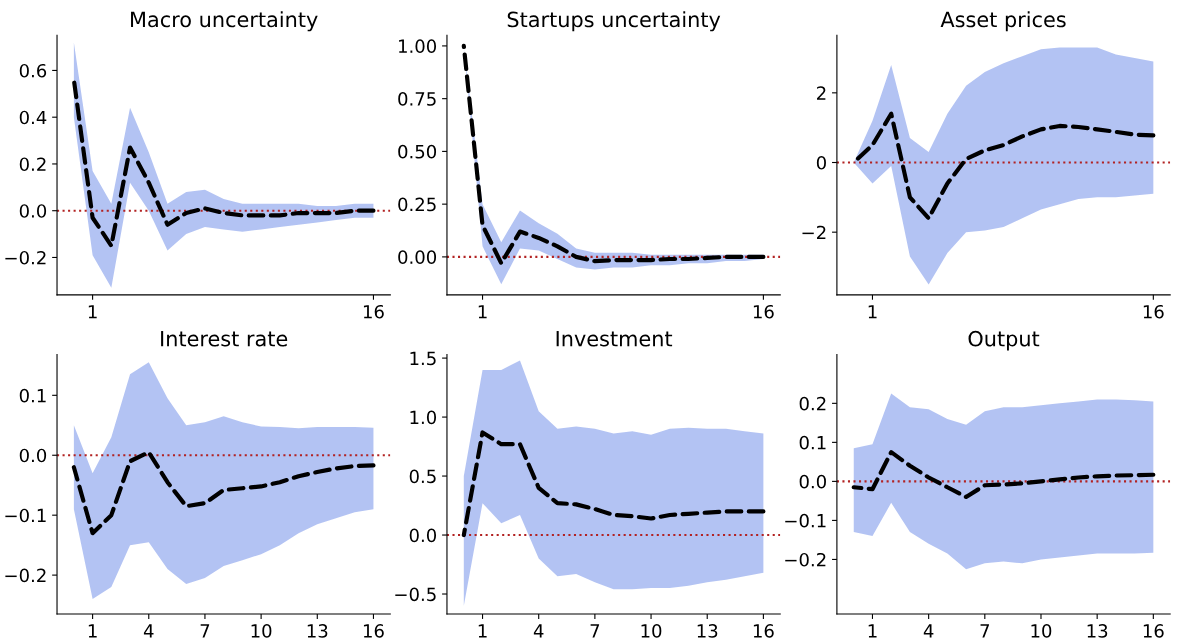  Describe the element at coordinates (417, 99) in the screenshot. I see `y-tick-label: 0.75` at that location.